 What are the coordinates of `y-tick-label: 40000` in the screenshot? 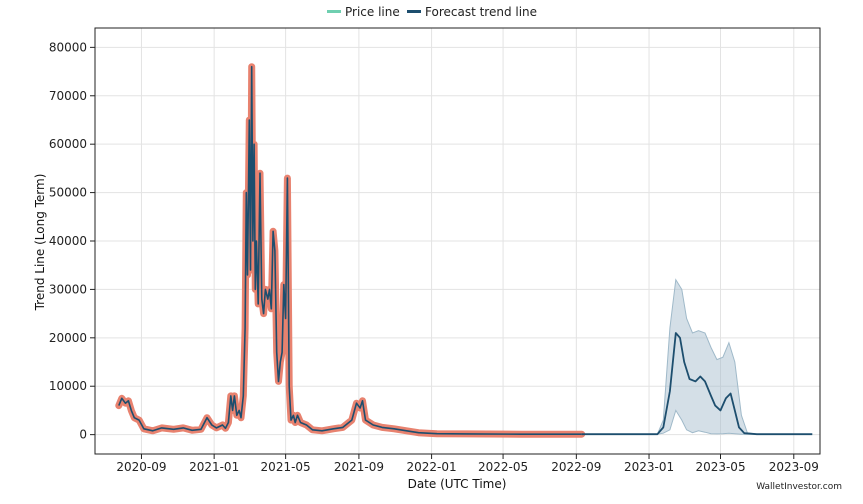 It's located at (68, 241).